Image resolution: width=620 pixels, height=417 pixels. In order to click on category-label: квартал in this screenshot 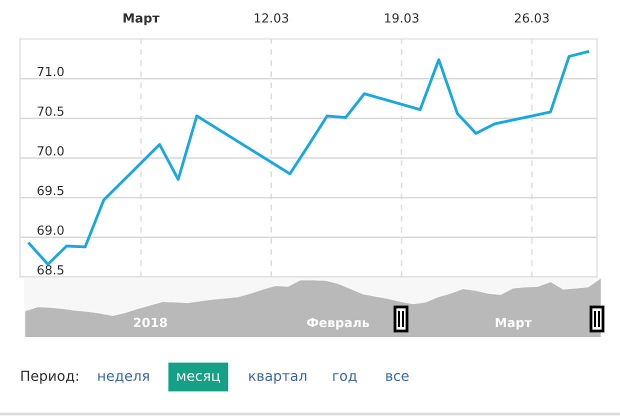, I will do `click(277, 378)`.